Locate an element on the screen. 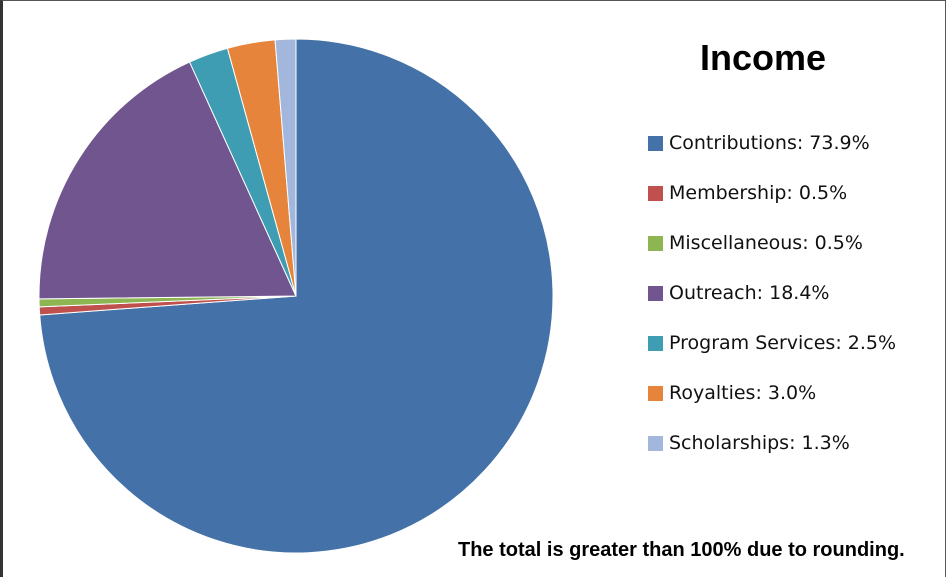 This screenshot has height=578, width=946. legend-label: Contributions: 73.9% is located at coordinates (769, 143).